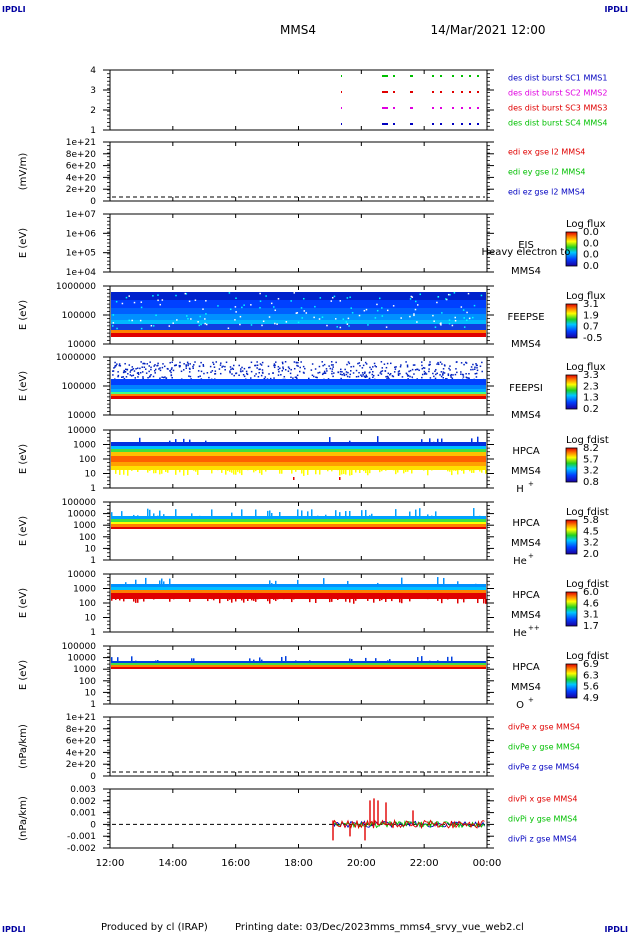 This screenshot has width=630, height=934. What do you see at coordinates (586, 296) in the screenshot?
I see `feepse-colorbar-title: Log flux` at bounding box center [586, 296].